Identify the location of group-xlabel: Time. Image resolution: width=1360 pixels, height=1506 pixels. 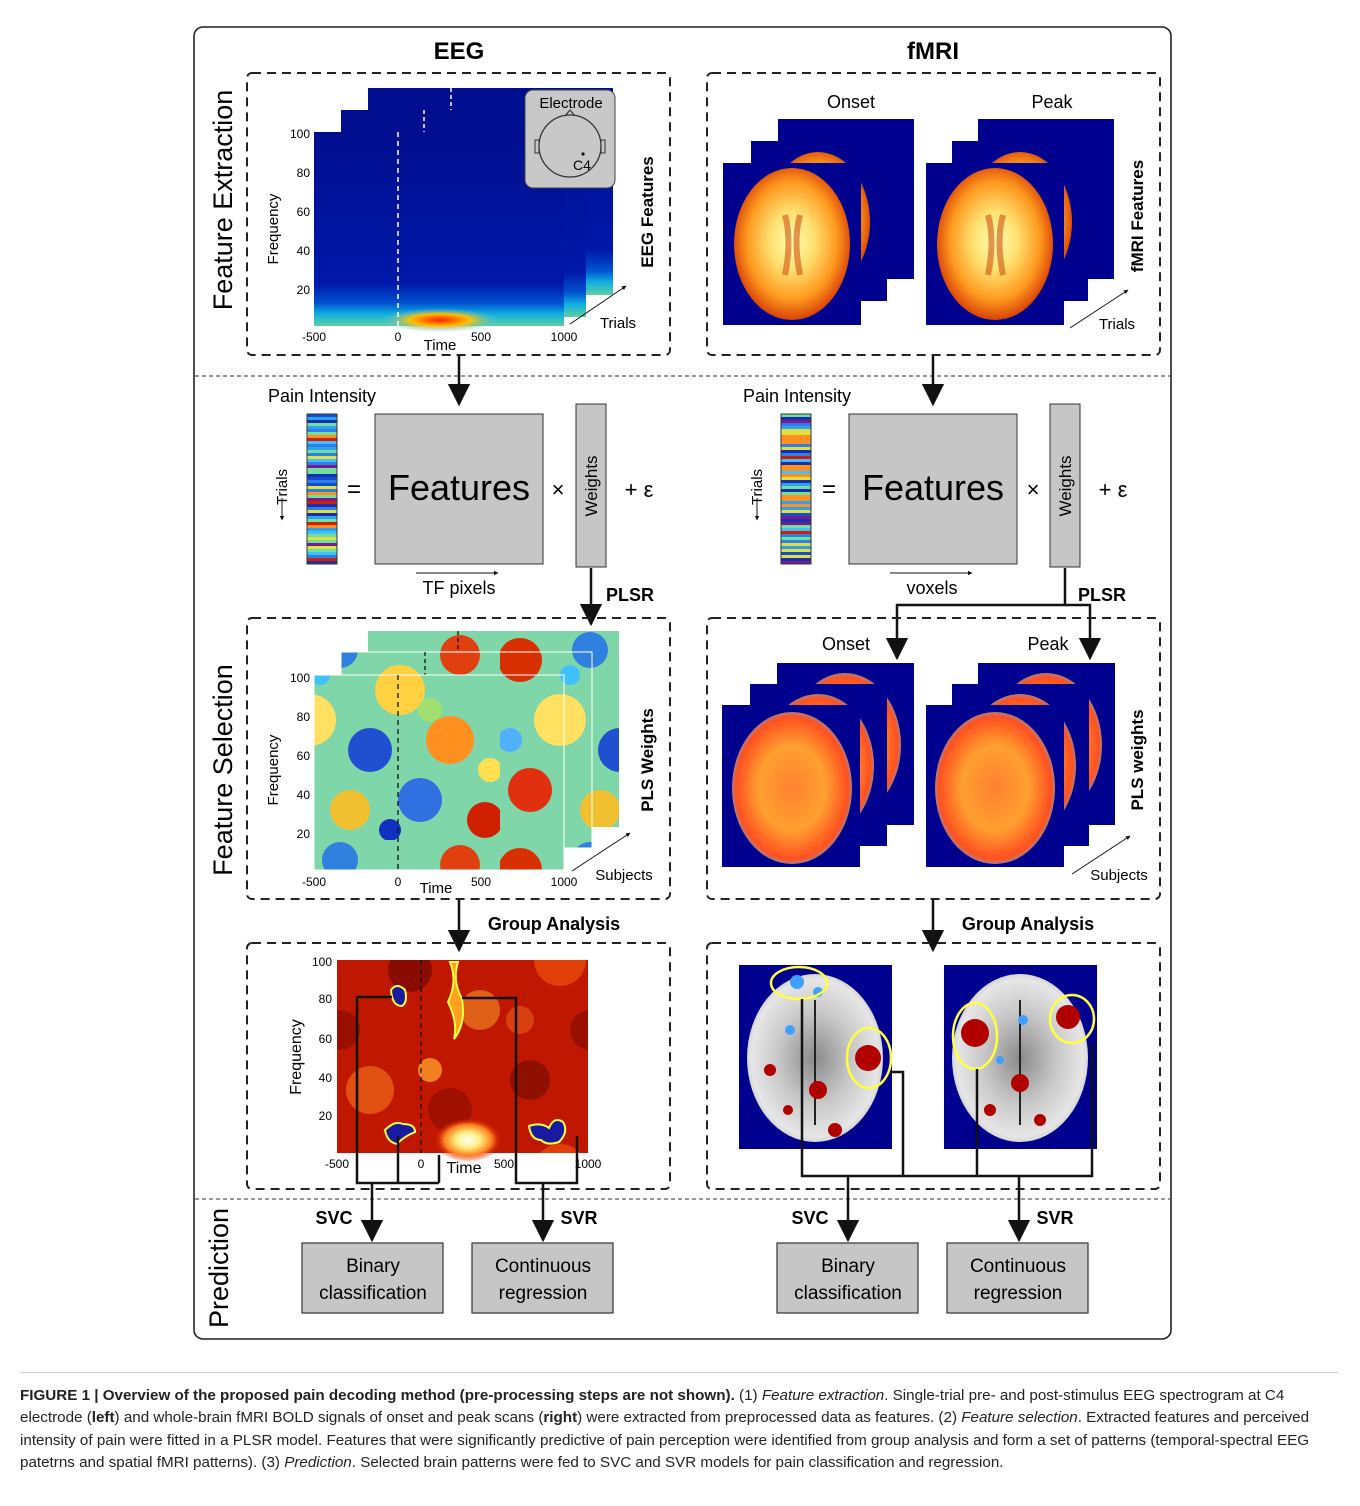
(464, 1168).